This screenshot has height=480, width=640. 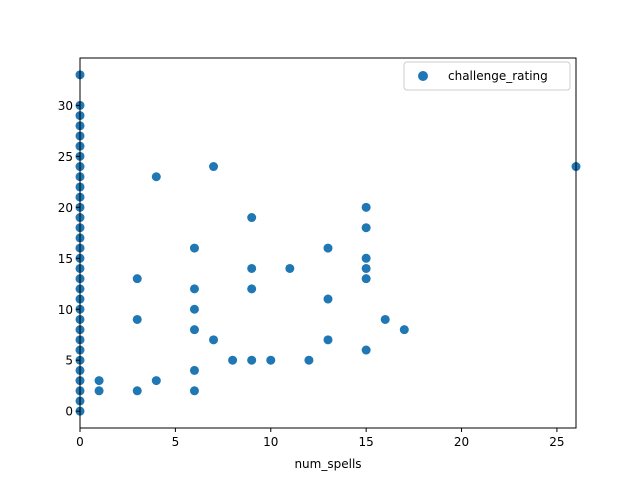 What do you see at coordinates (65, 310) in the screenshot?
I see `y-tick-label: 10` at bounding box center [65, 310].